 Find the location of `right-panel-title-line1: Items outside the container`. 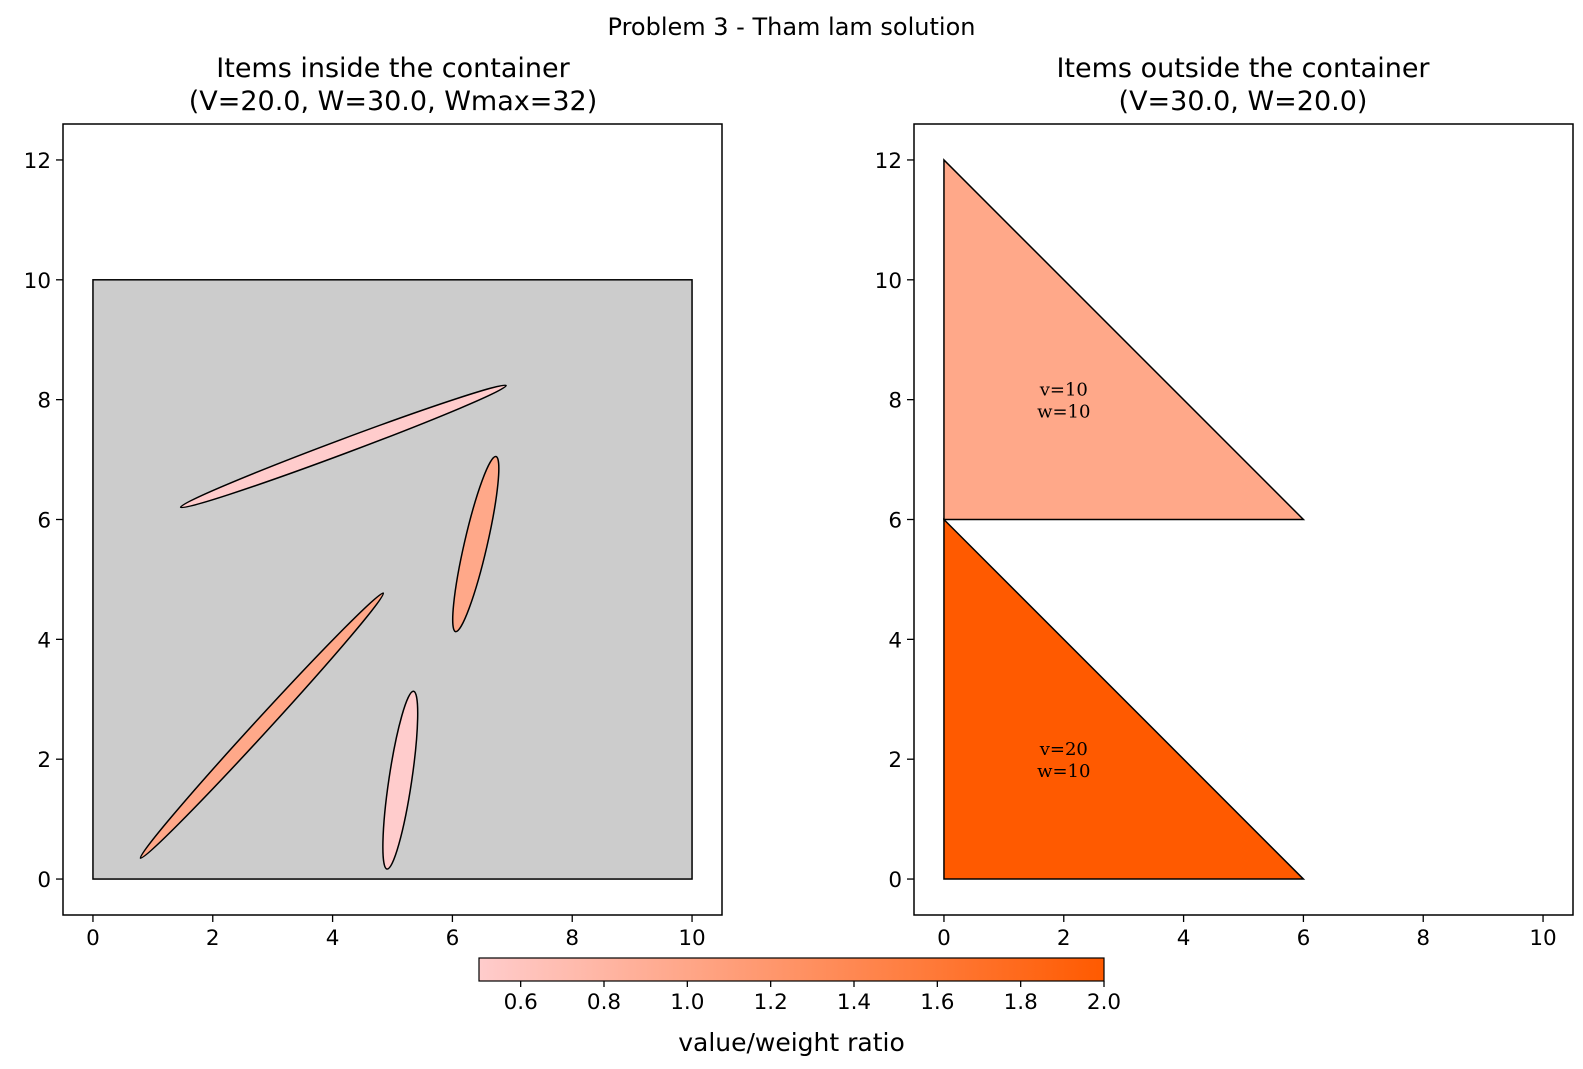

right-panel-title-line1: Items outside the container is located at coordinates (1243, 68).